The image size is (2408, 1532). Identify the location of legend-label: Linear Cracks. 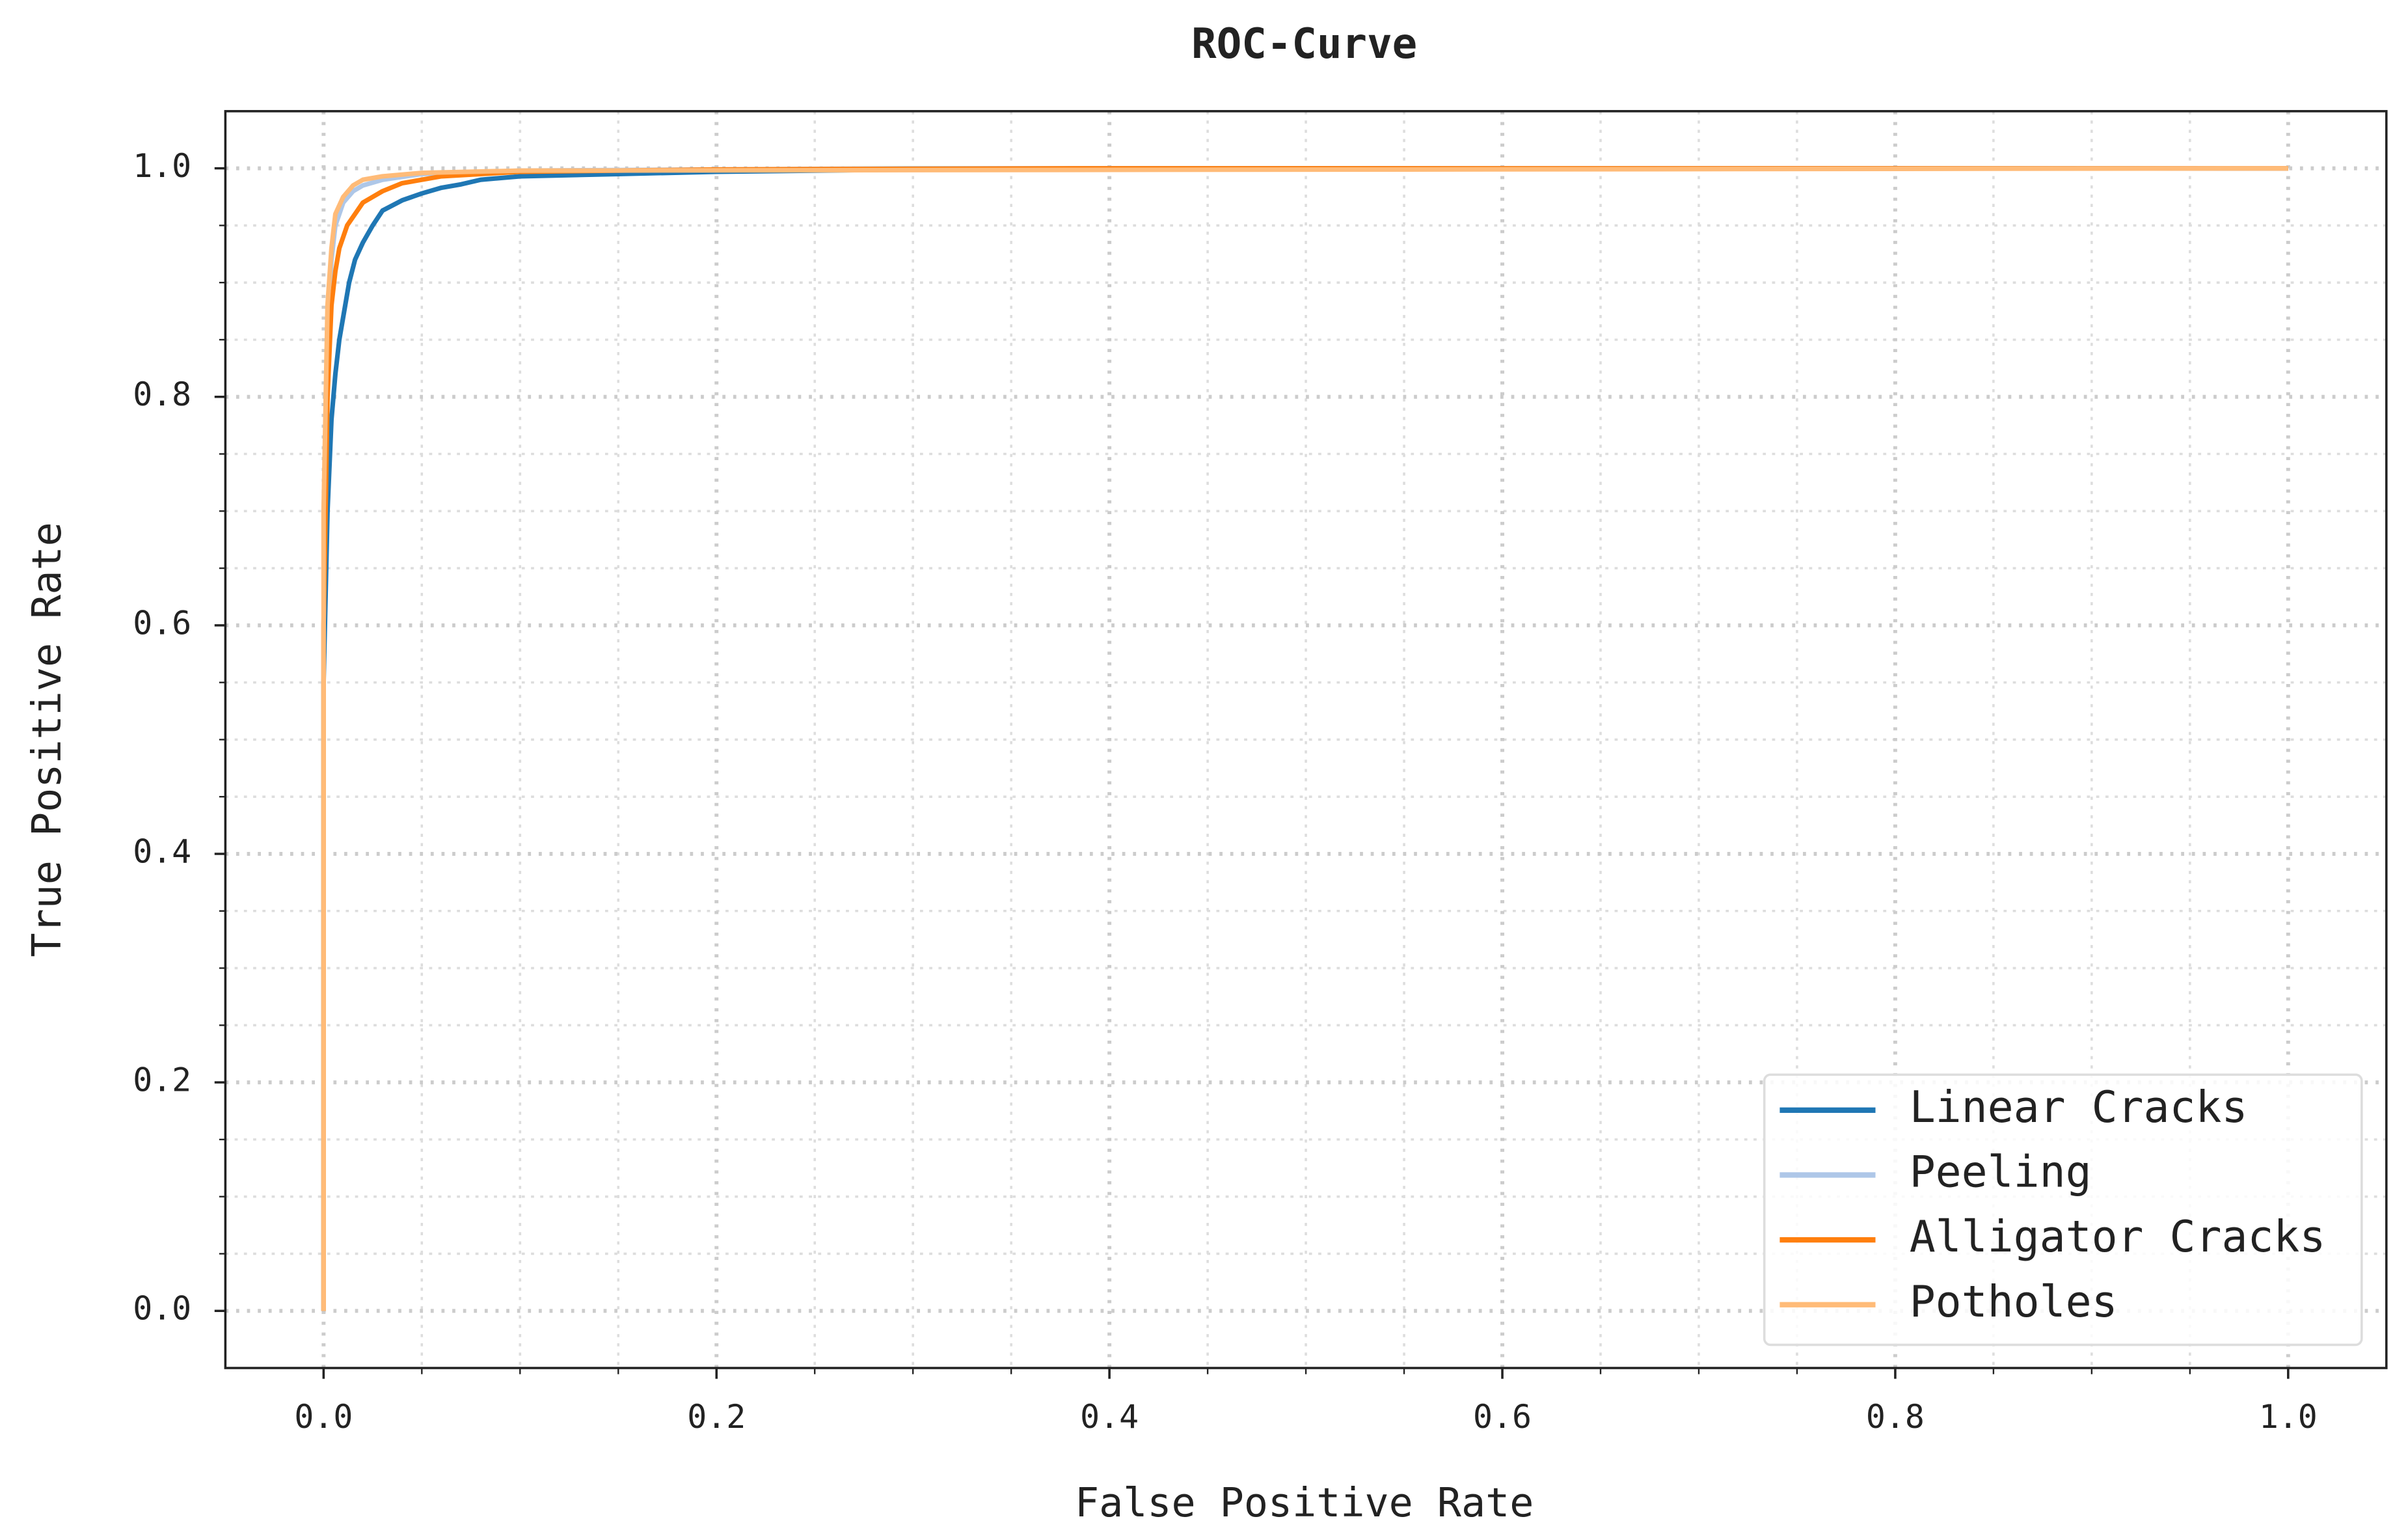
(2079, 1107).